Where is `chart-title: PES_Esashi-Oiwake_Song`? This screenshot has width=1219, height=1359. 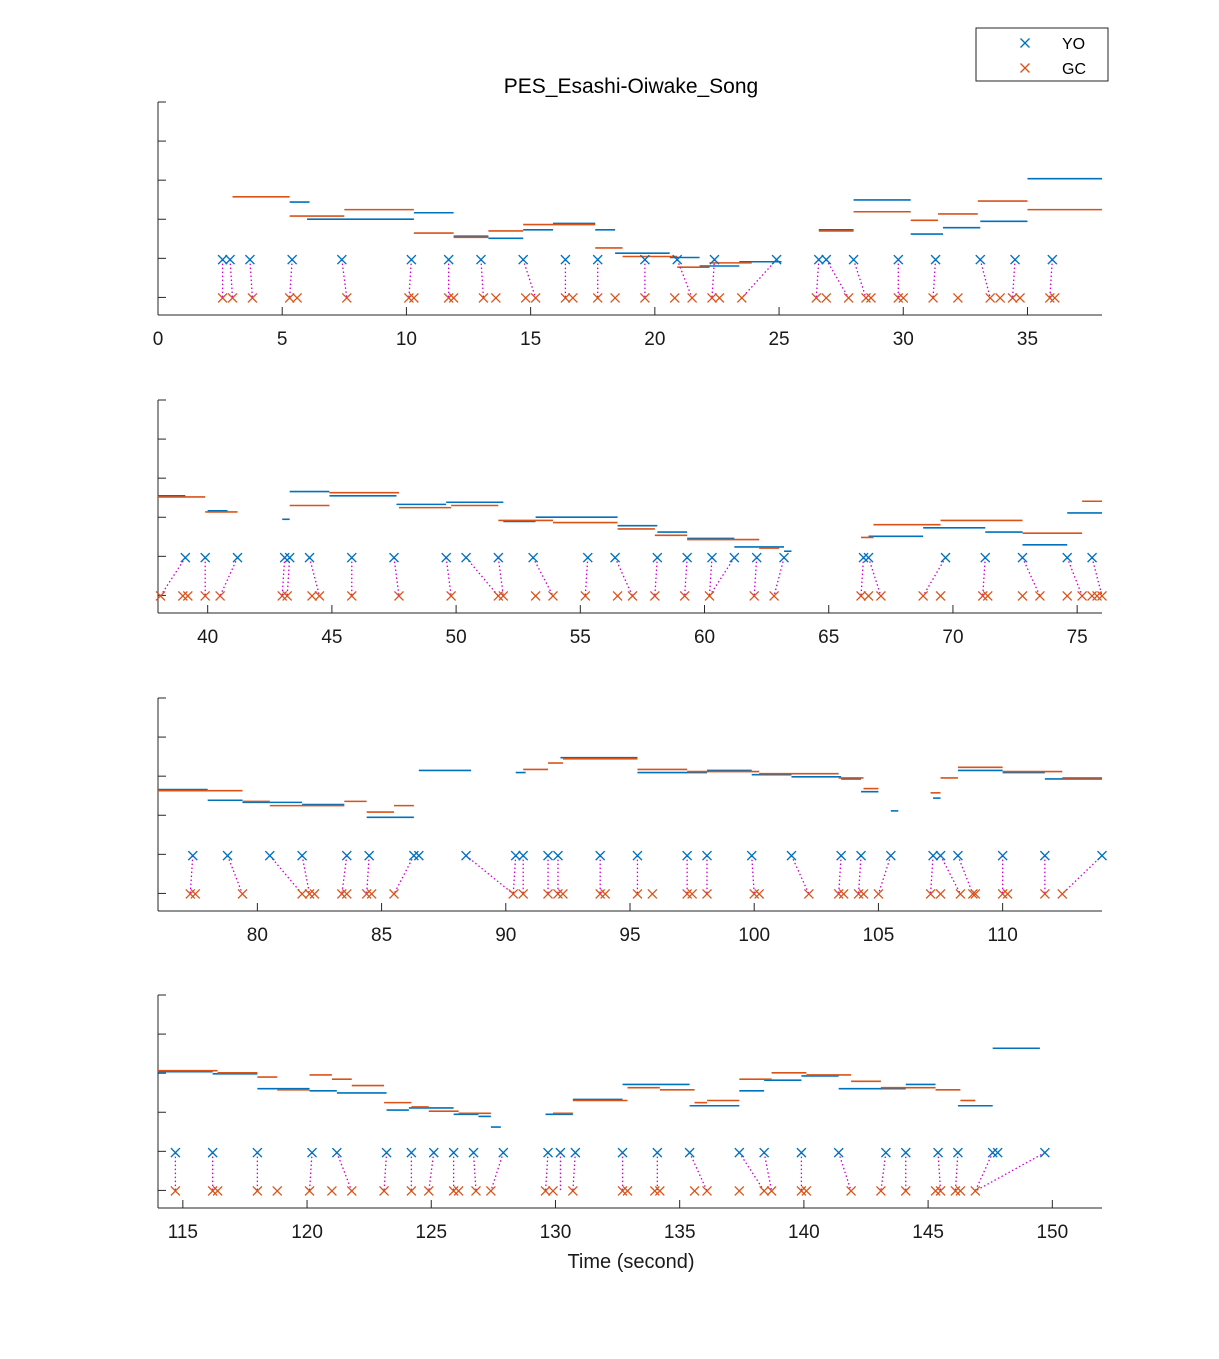 chart-title: PES_Esashi-Oiwake_Song is located at coordinates (631, 86).